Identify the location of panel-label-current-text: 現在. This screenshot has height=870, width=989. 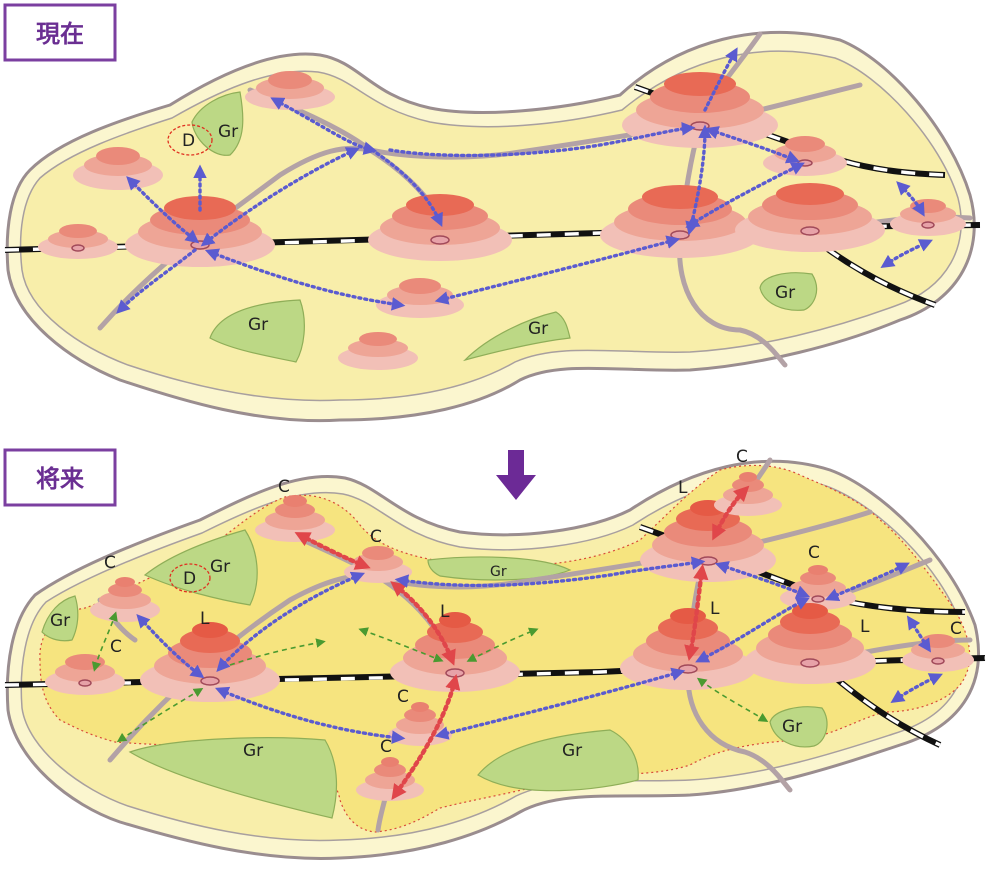
(60, 34).